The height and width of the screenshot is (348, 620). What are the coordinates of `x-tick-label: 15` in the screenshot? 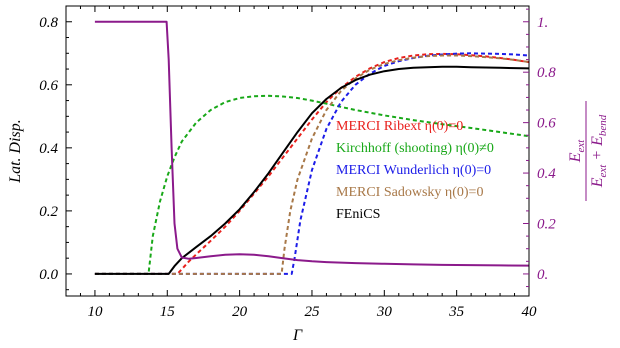 It's located at (168, 312).